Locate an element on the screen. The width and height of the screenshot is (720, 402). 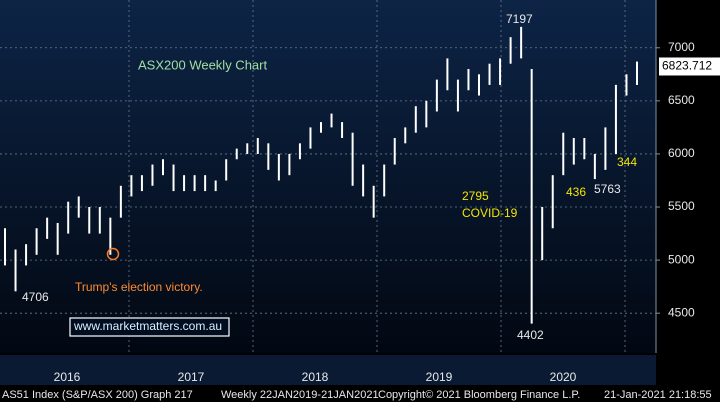
annotation: 436 is located at coordinates (576, 192).